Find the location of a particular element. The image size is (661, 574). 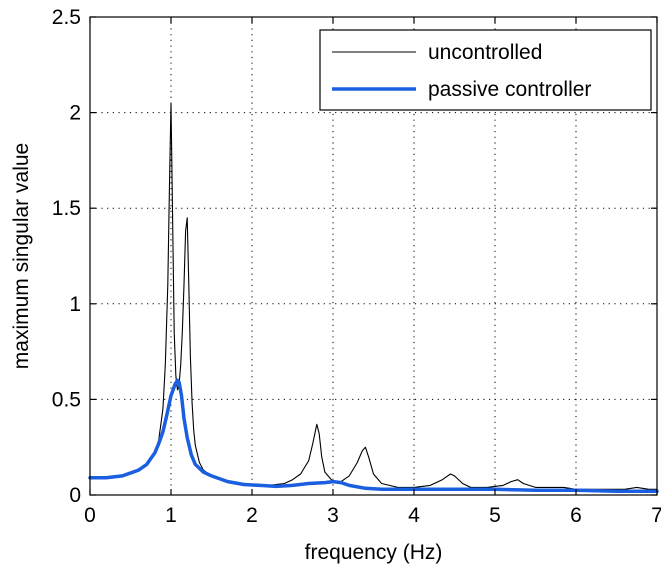

x-tick-label: 0 is located at coordinates (90, 515).